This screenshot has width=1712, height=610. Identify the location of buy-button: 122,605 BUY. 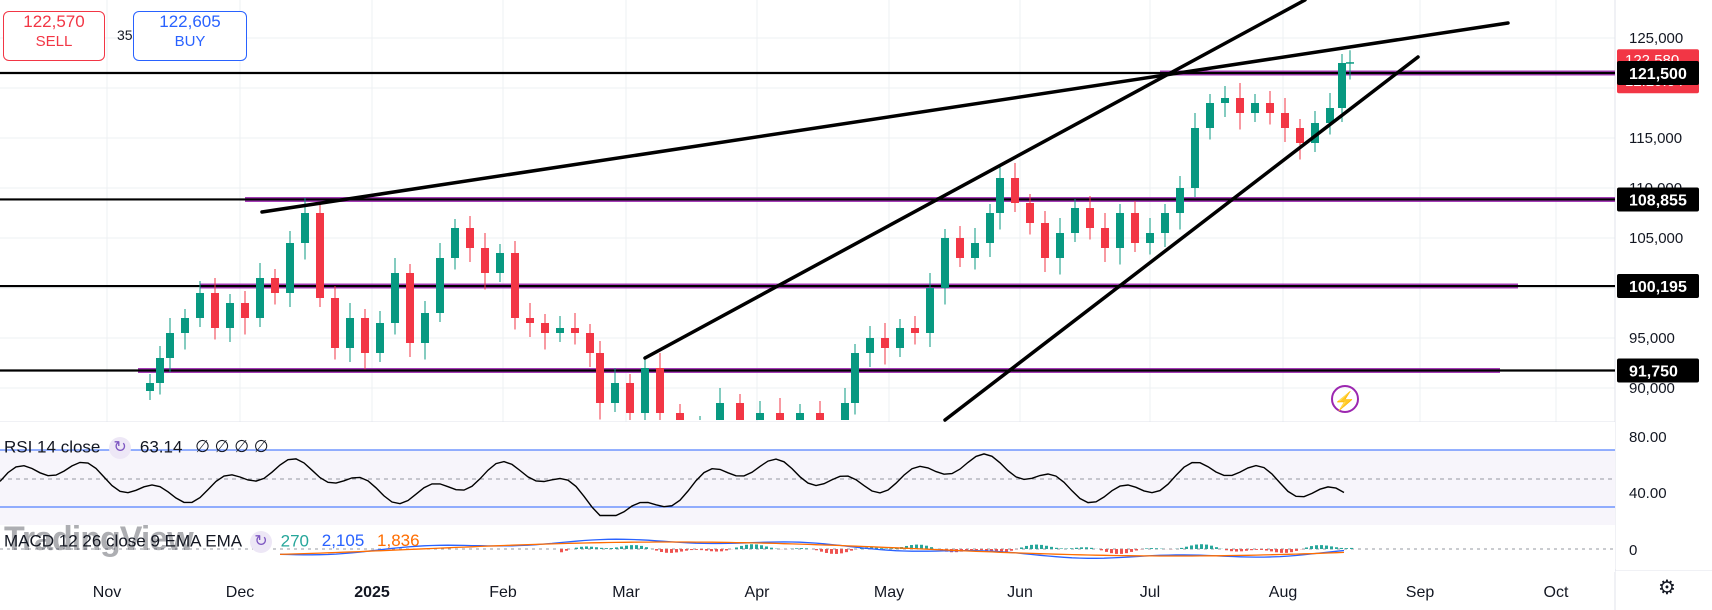
(190, 36).